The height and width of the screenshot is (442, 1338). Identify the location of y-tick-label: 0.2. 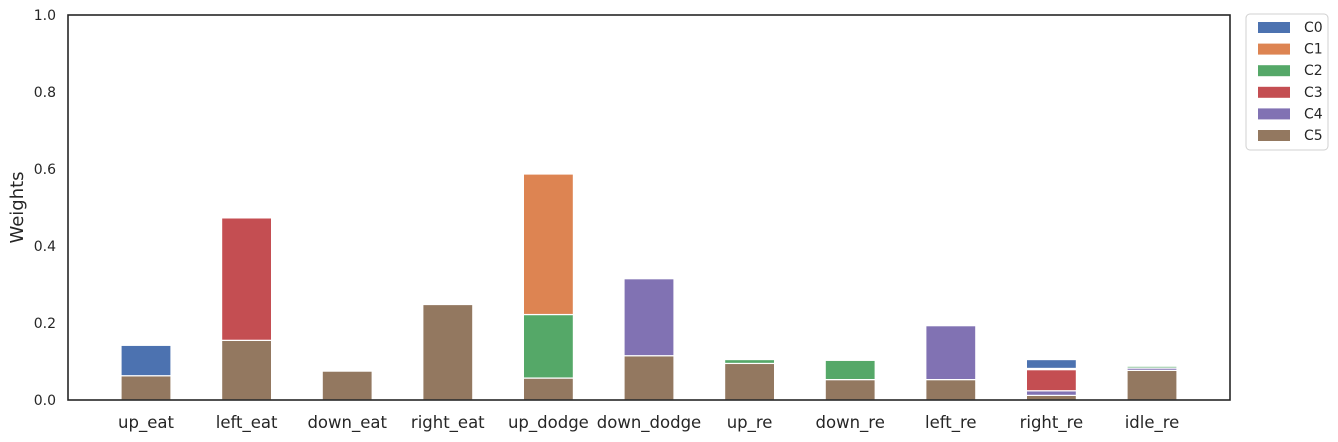
(45, 324).